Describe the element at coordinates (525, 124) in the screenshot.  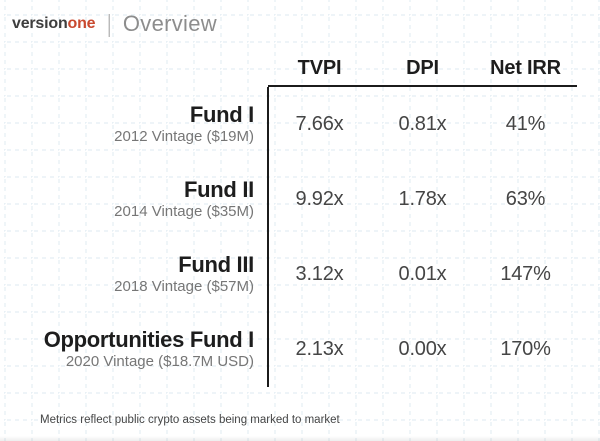
I see `net-irr-value: 41%` at that location.